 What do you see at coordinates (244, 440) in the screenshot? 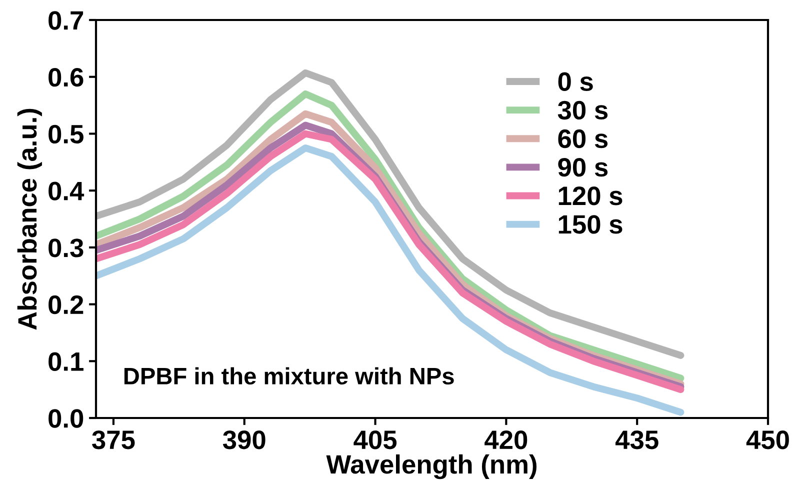
I see `x-tick-label: 390` at bounding box center [244, 440].